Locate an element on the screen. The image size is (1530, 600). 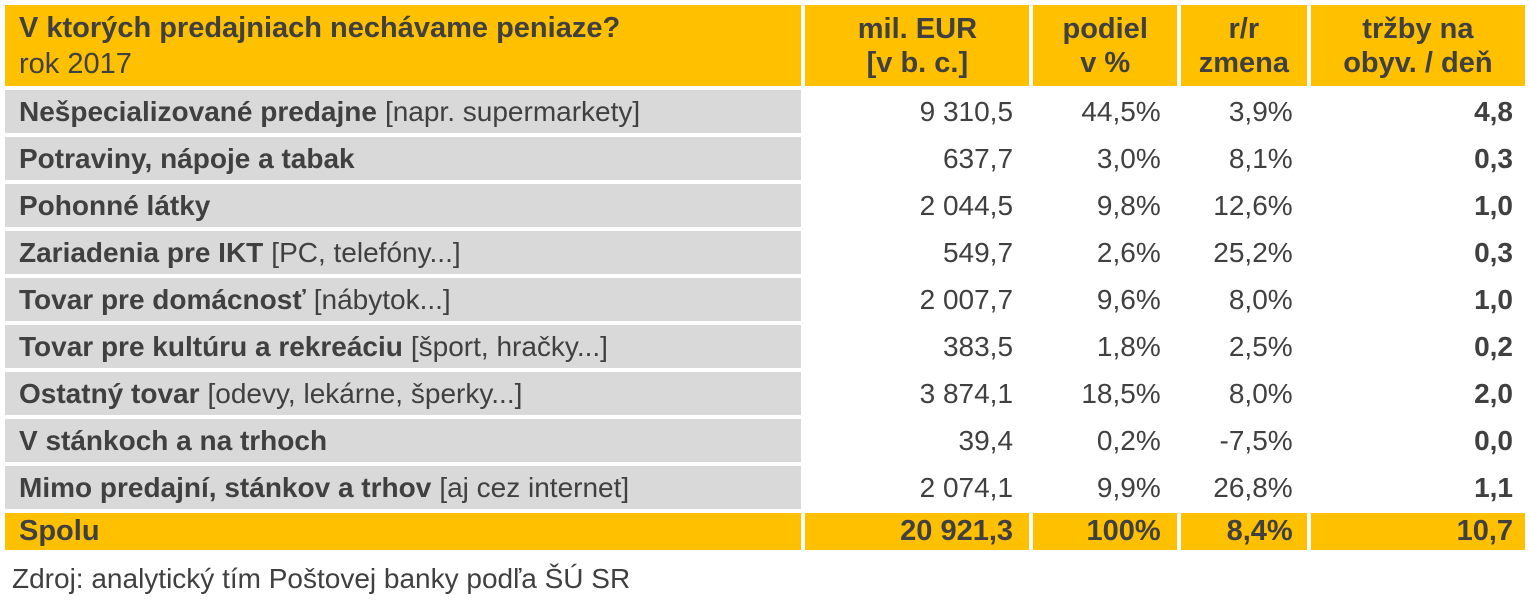
row-label-cell: Potraviny, nápoje a tabak is located at coordinates (403, 158).